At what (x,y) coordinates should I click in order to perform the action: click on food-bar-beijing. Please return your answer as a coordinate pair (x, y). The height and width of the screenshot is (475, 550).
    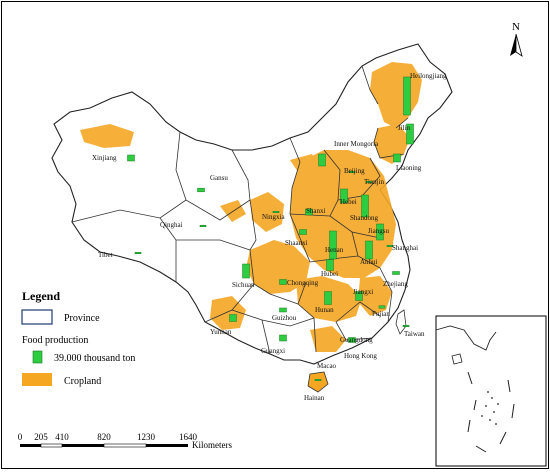
    Looking at the image, I should click on (352, 172).